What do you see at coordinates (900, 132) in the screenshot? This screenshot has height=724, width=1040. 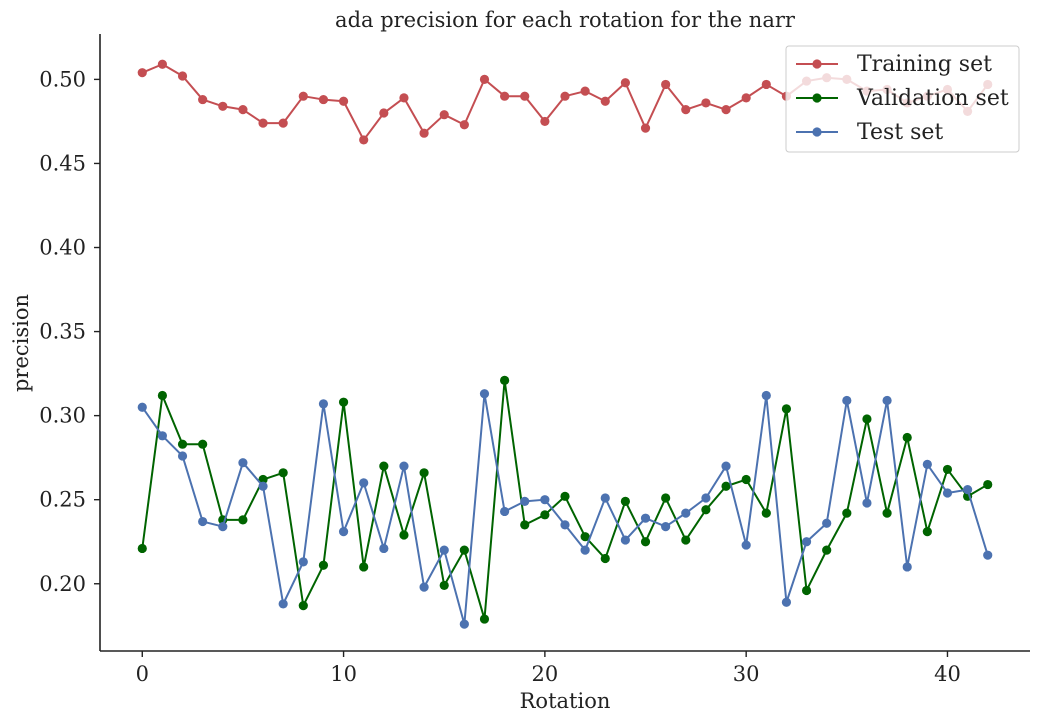 I see `legend-label-test-set: Test set` at bounding box center [900, 132].